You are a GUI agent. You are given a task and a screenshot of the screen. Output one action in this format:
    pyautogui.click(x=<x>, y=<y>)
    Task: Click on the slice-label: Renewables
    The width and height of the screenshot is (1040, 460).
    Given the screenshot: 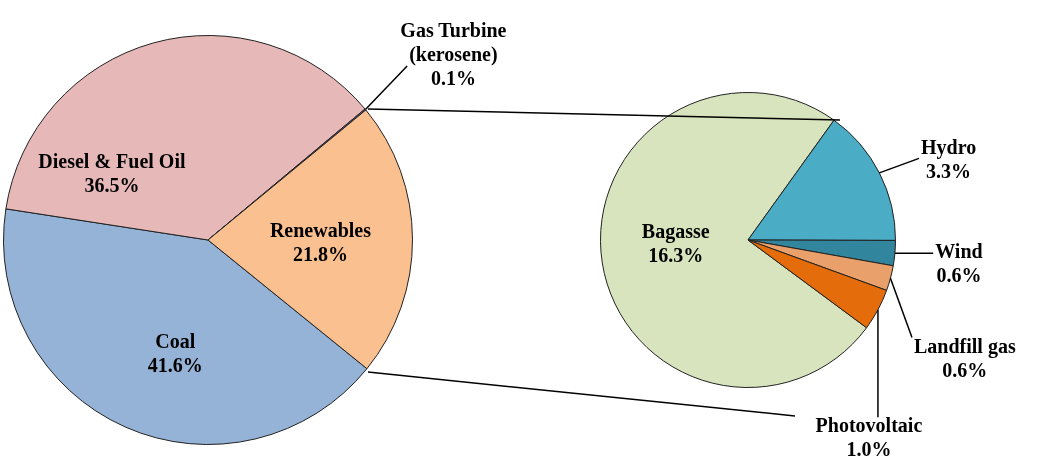 What is the action you would take?
    pyautogui.click(x=320, y=230)
    